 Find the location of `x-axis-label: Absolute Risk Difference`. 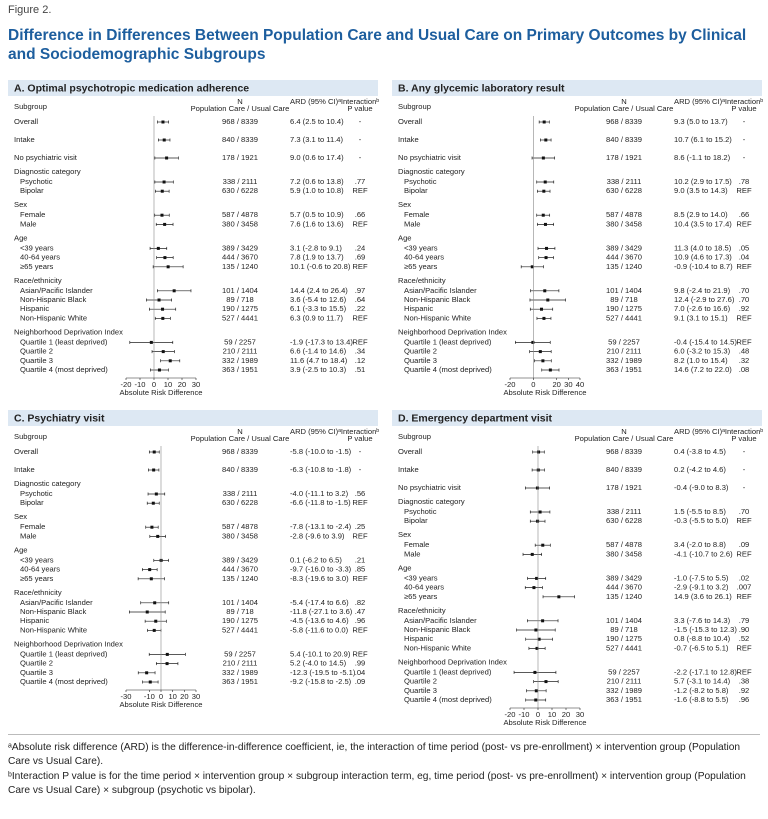

x-axis-label: Absolute Risk Difference is located at coordinates (160, 704).